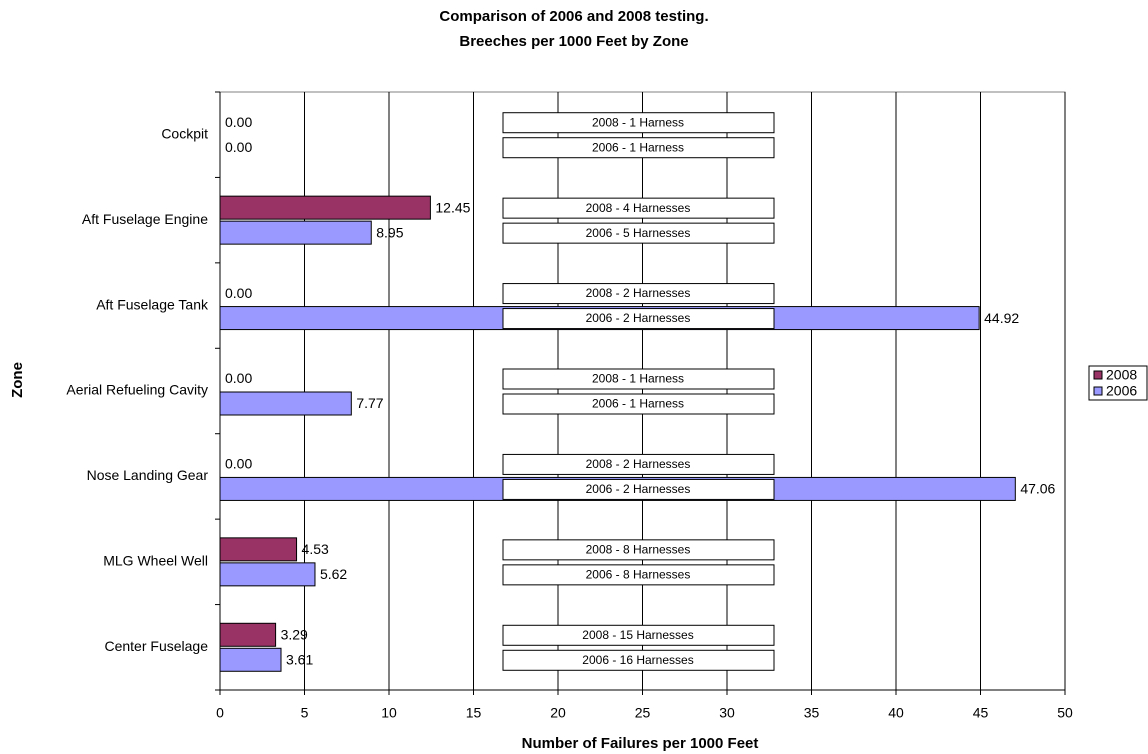 This screenshot has height=754, width=1148. Describe the element at coordinates (294, 634) in the screenshot. I see `data-label: 3.29` at that location.